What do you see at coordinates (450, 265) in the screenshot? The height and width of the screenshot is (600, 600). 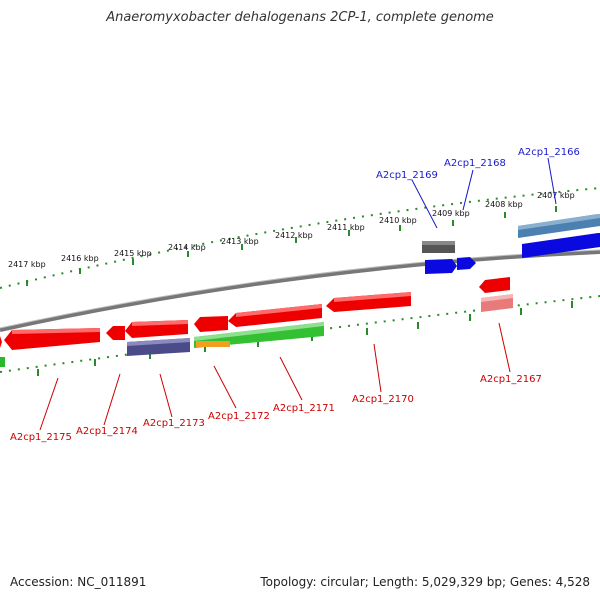 I see `gene-2169b-shape` at bounding box center [450, 265].